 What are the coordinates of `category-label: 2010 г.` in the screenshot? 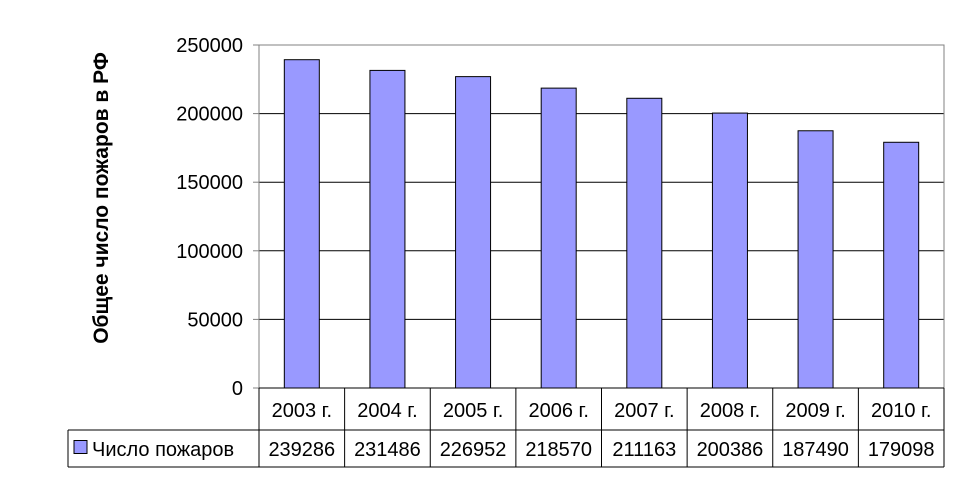 It's located at (901, 411).